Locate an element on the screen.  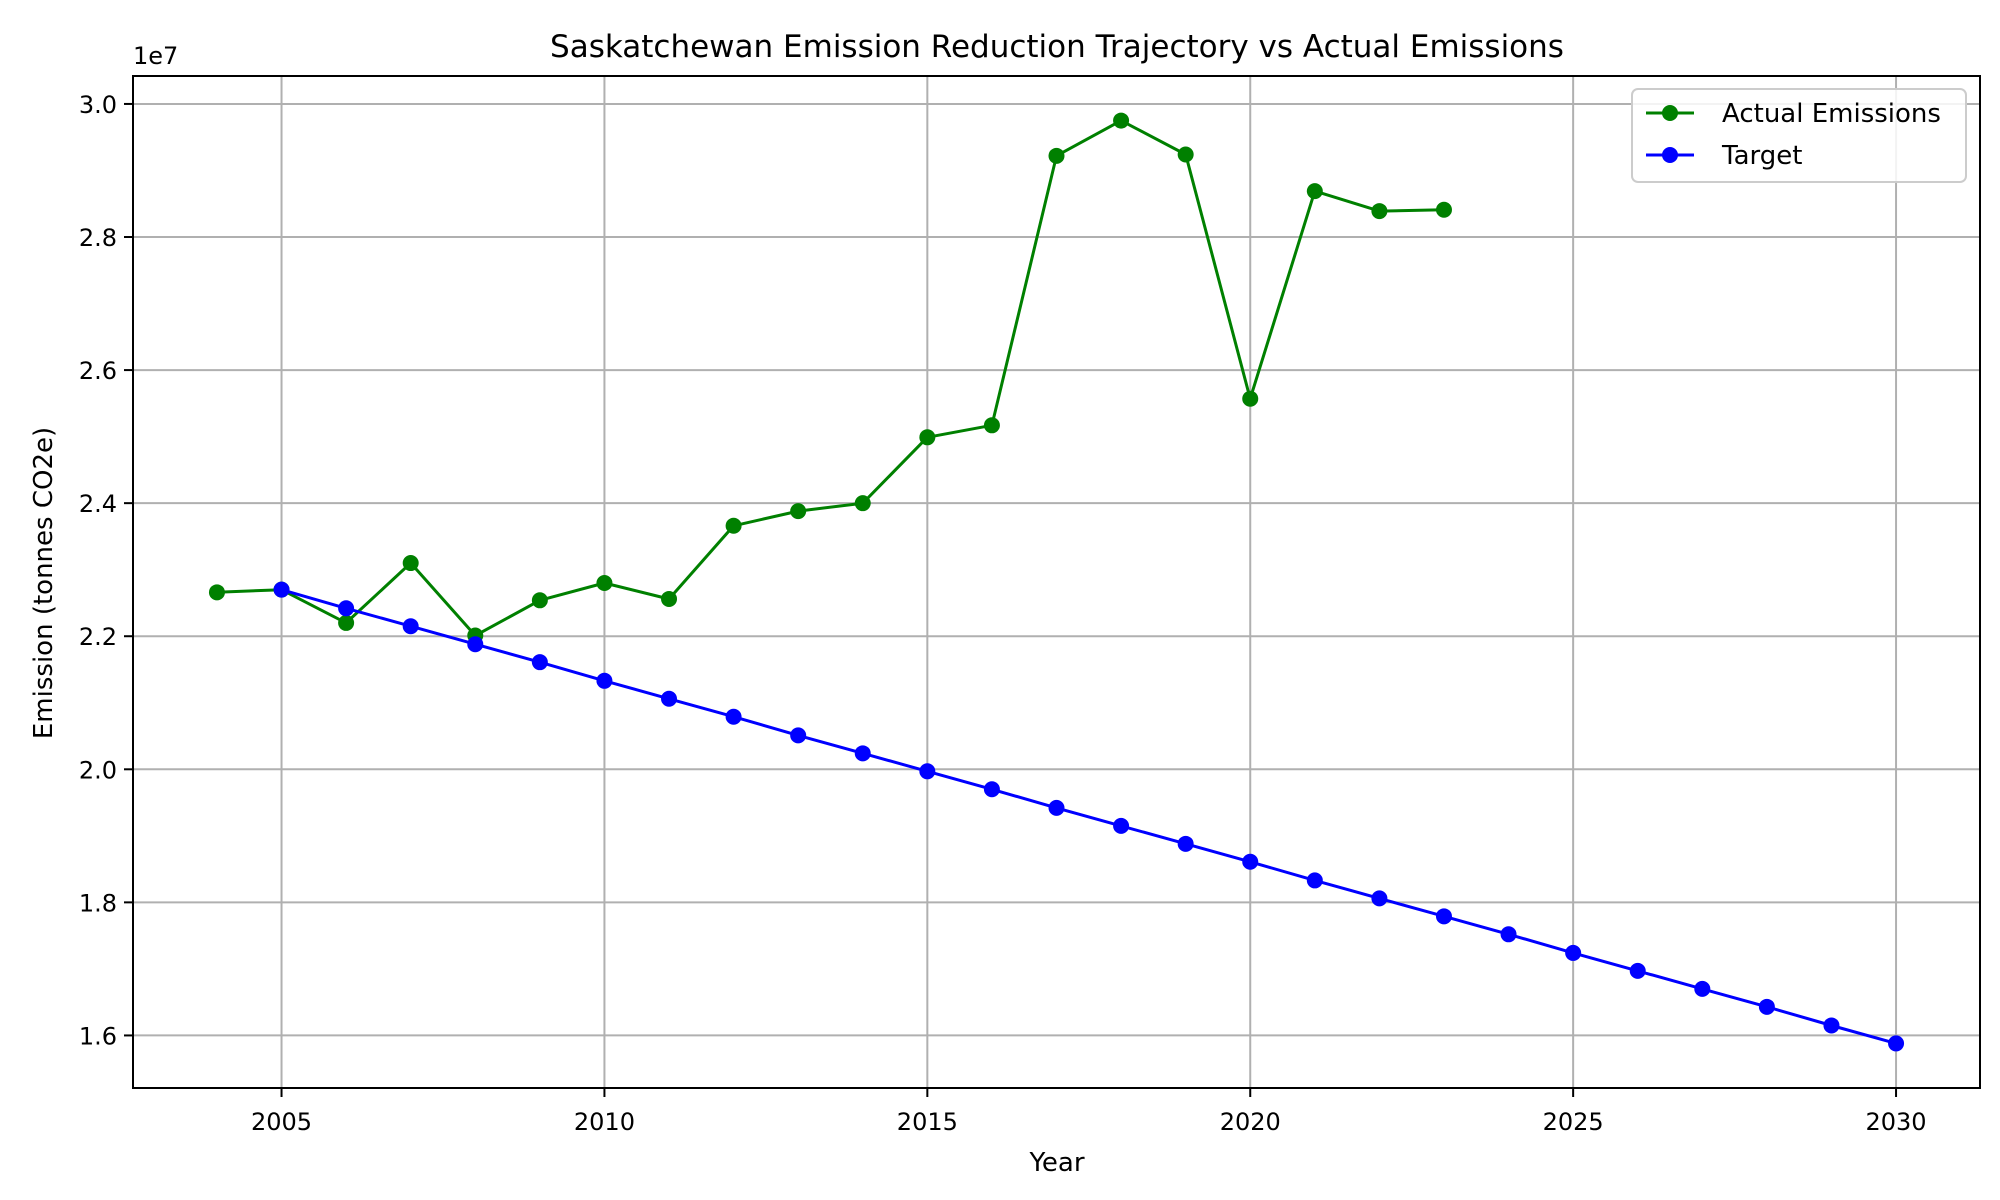
x-tick-label: 2020 is located at coordinates (1250, 1122).